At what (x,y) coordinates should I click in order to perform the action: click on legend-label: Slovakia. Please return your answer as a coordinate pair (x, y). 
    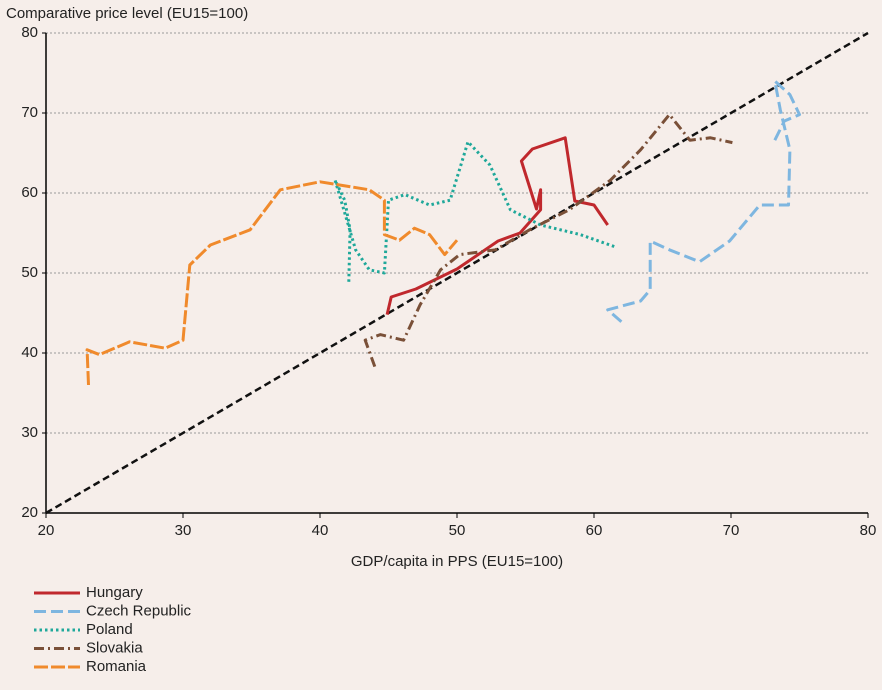
    Looking at the image, I should click on (114, 647).